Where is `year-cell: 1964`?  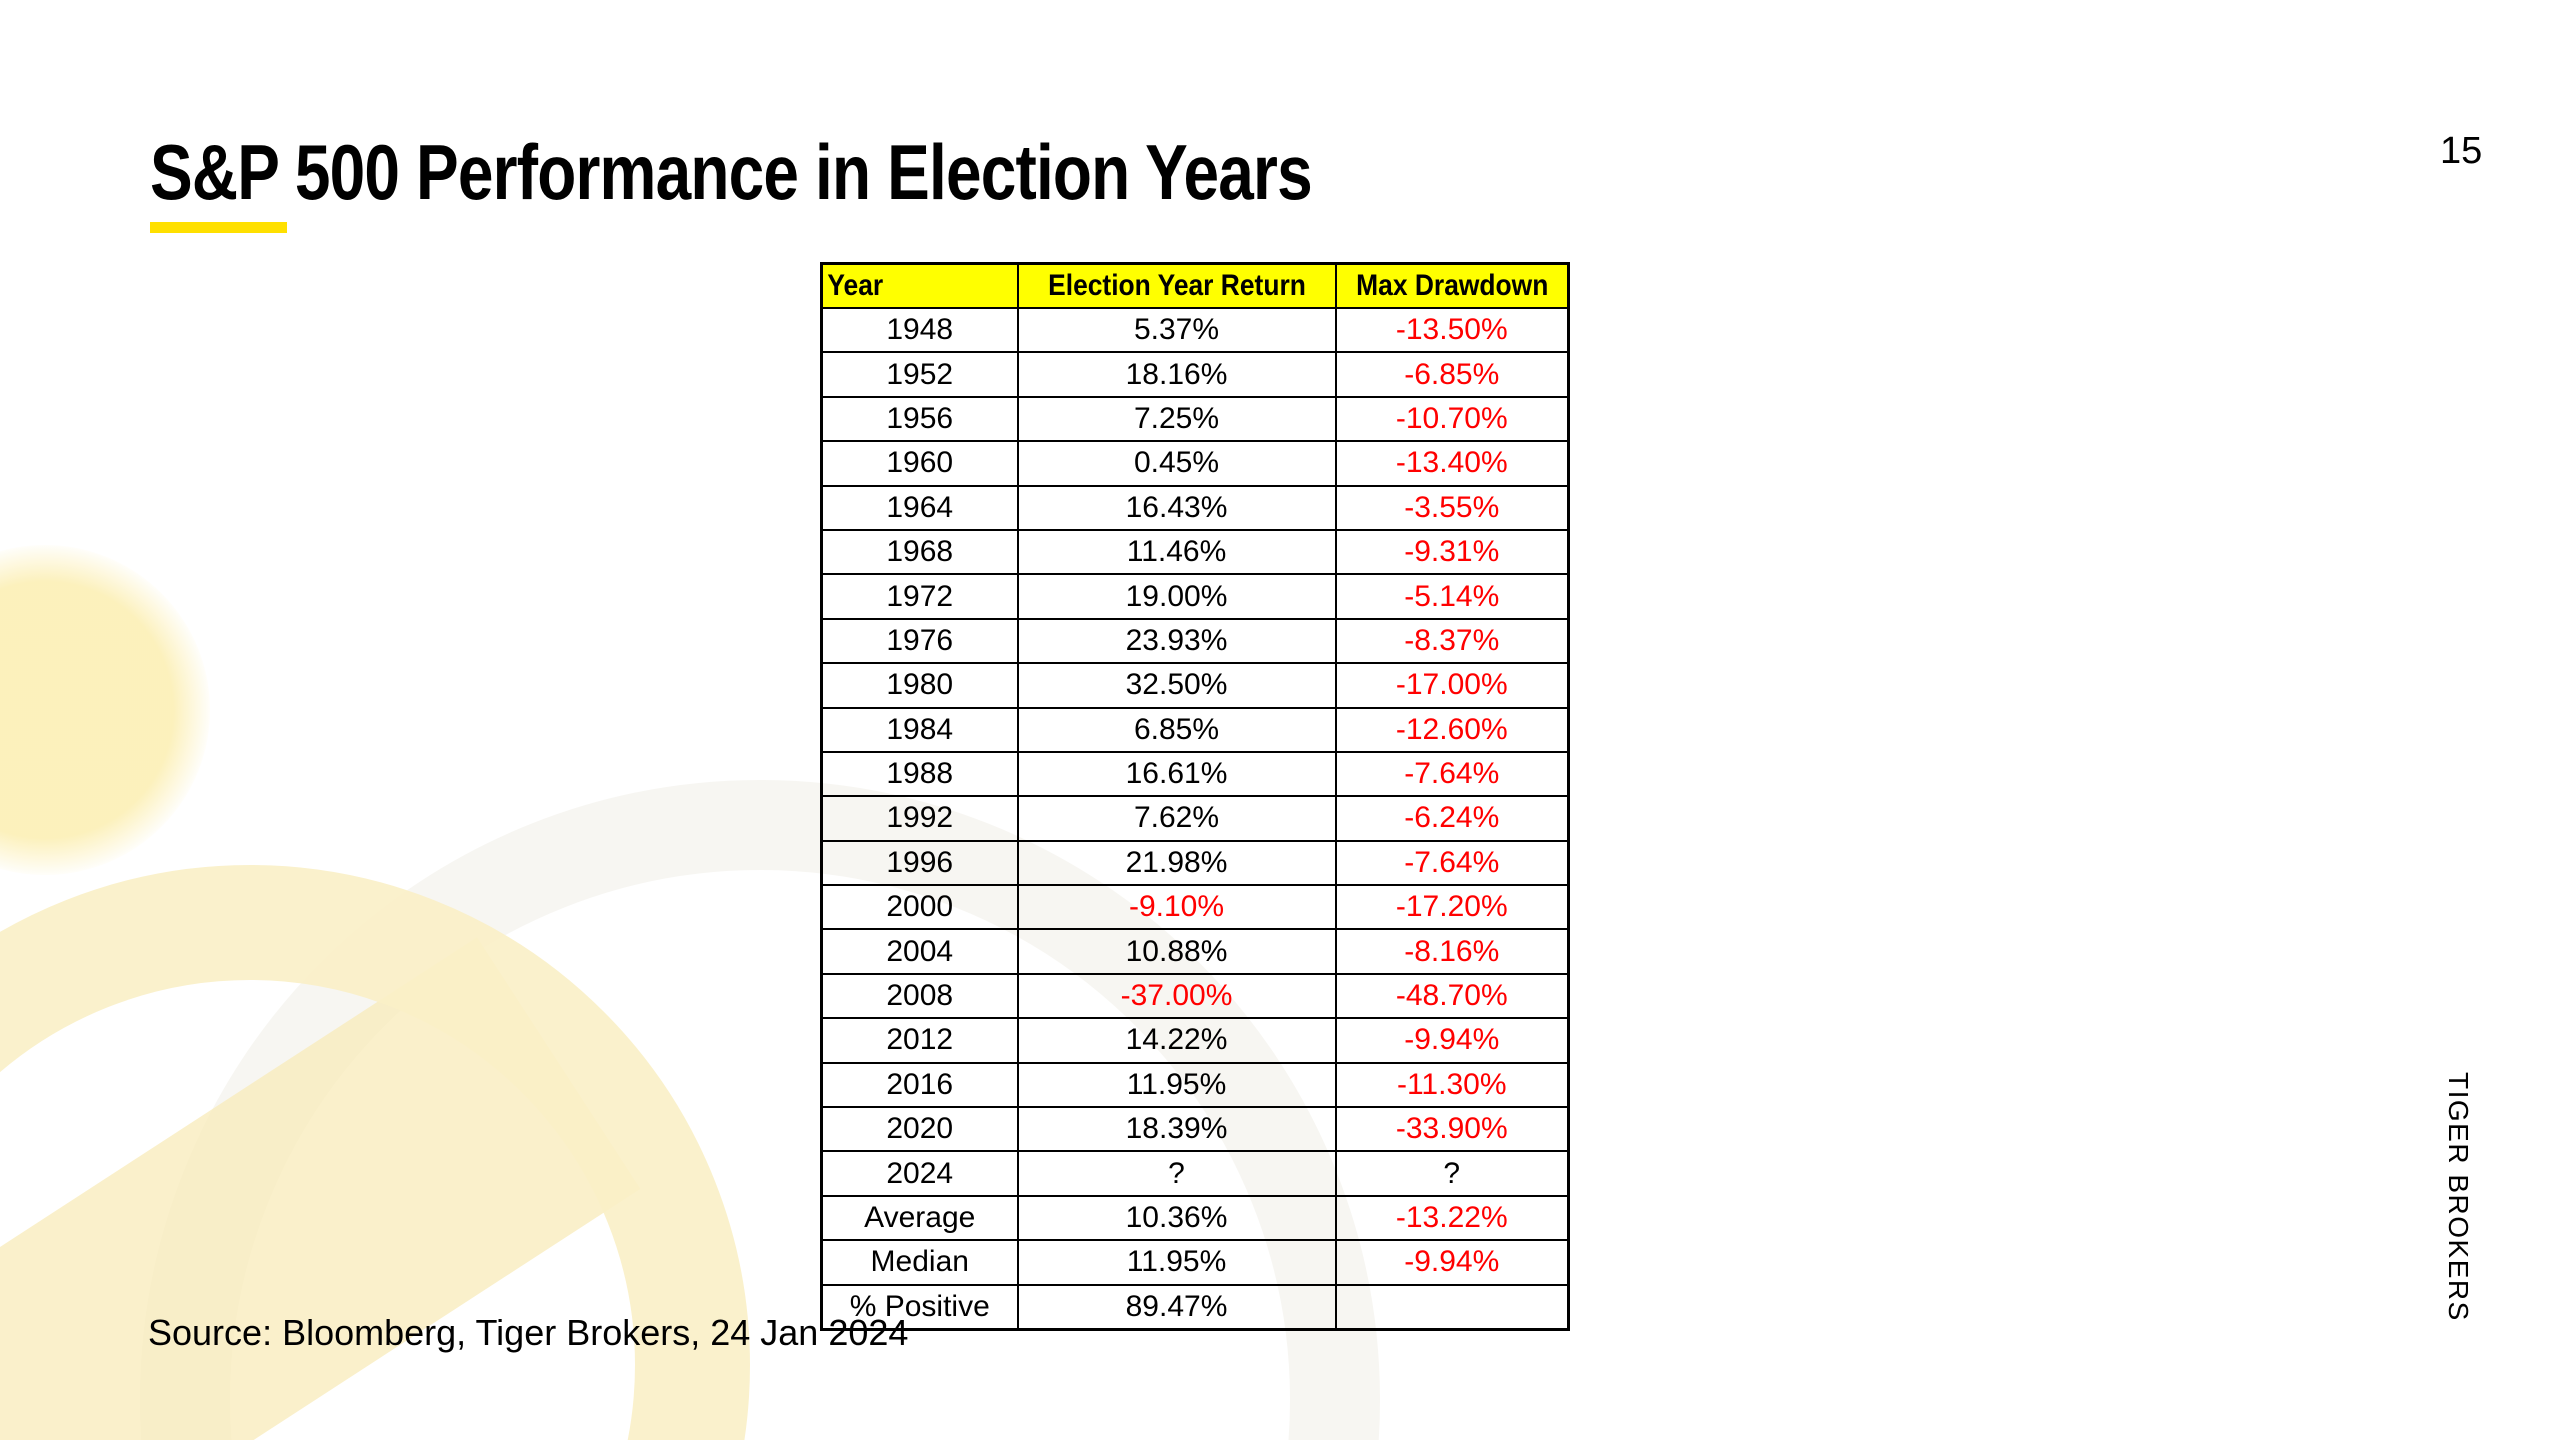 year-cell: 1964 is located at coordinates (919, 507).